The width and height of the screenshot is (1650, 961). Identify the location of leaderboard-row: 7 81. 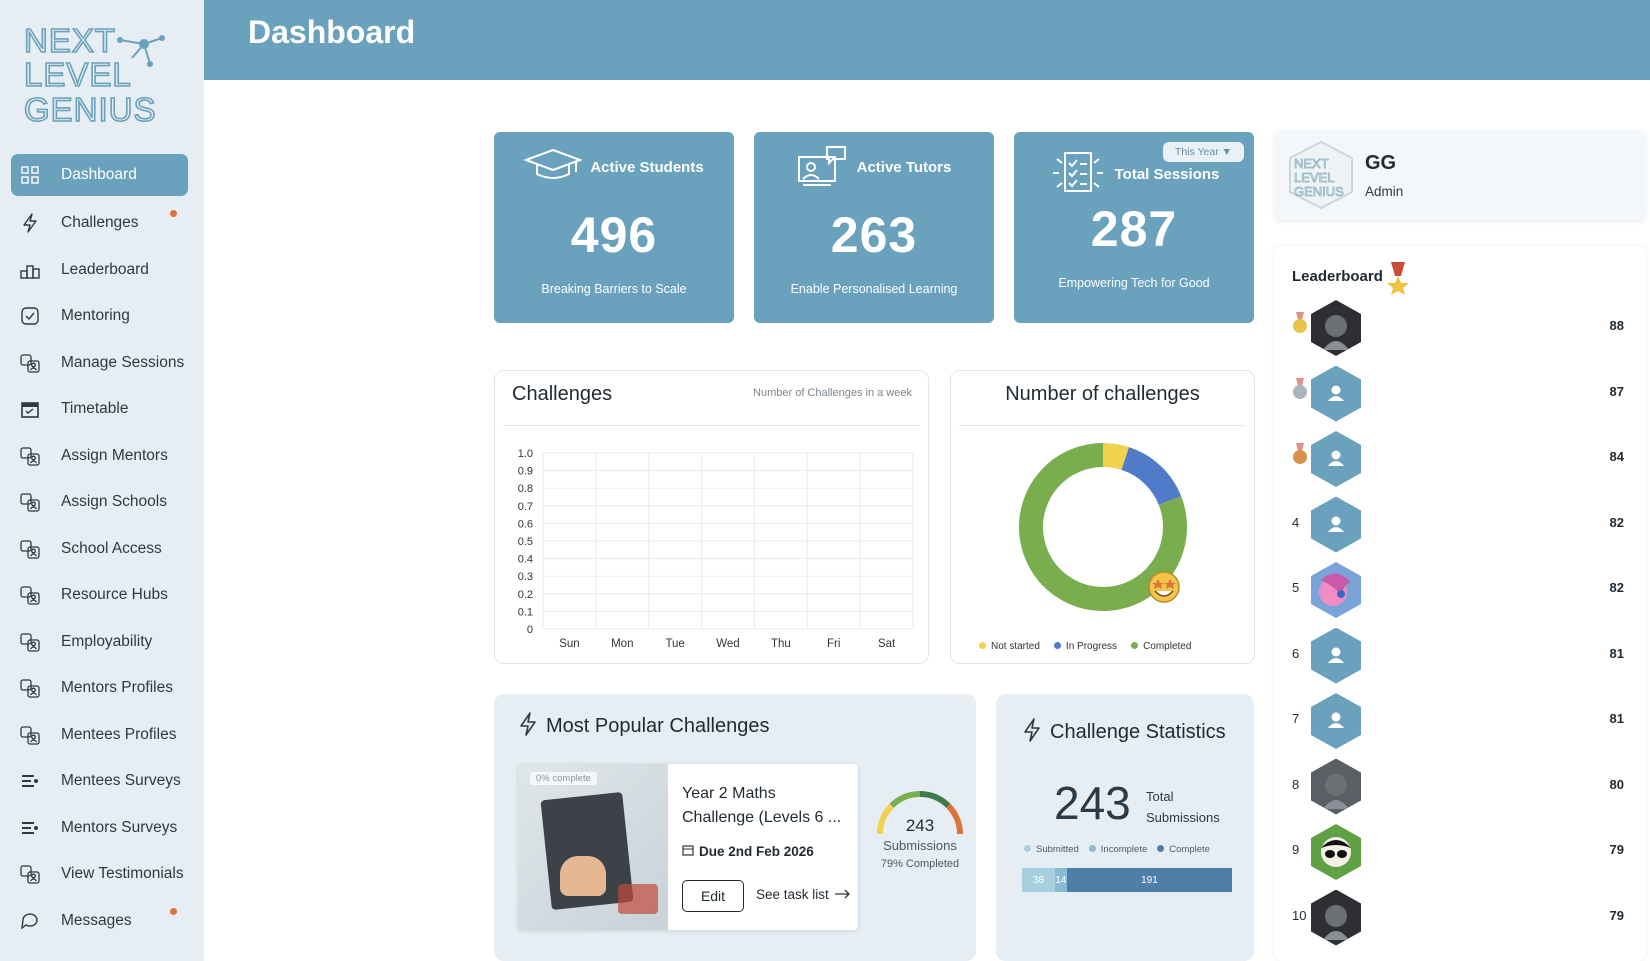
(1460, 718).